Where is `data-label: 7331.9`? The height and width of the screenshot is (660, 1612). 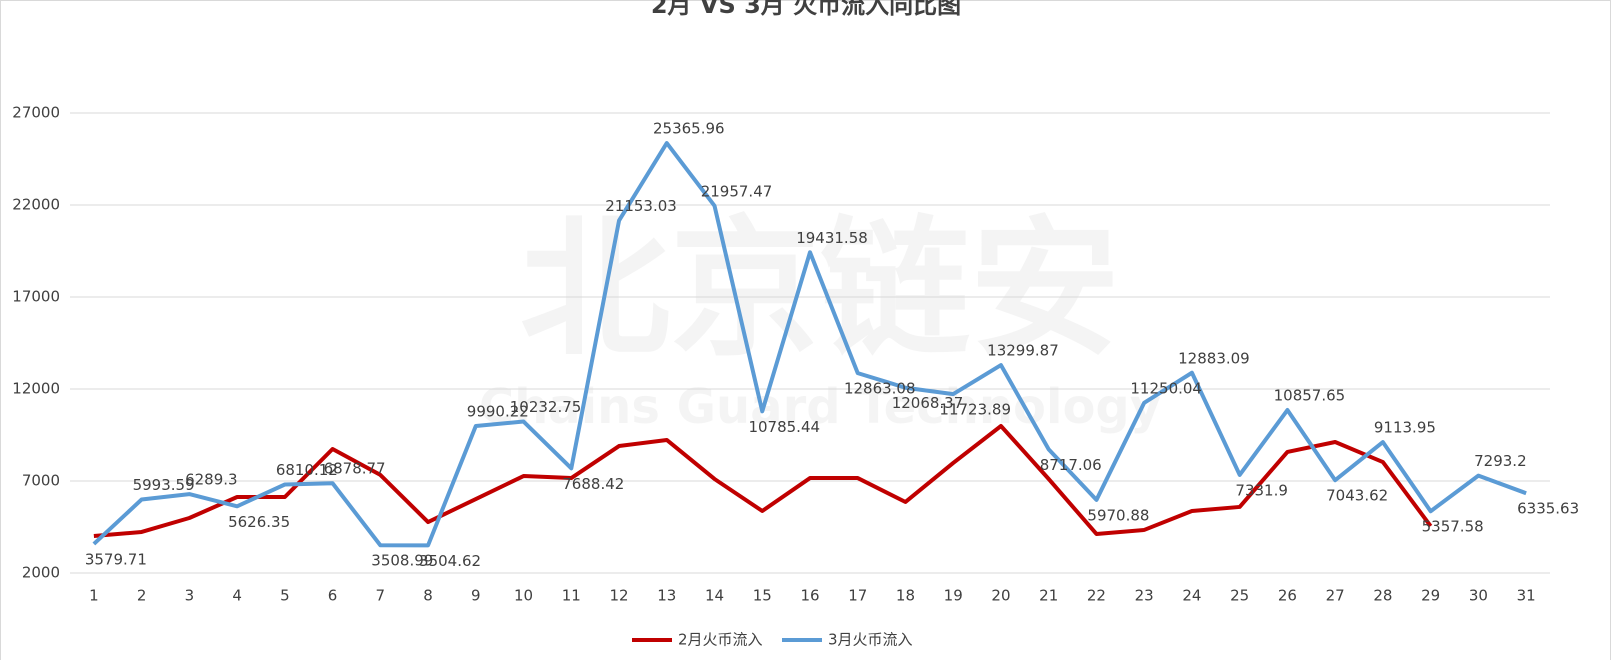 data-label: 7331.9 is located at coordinates (1261, 490).